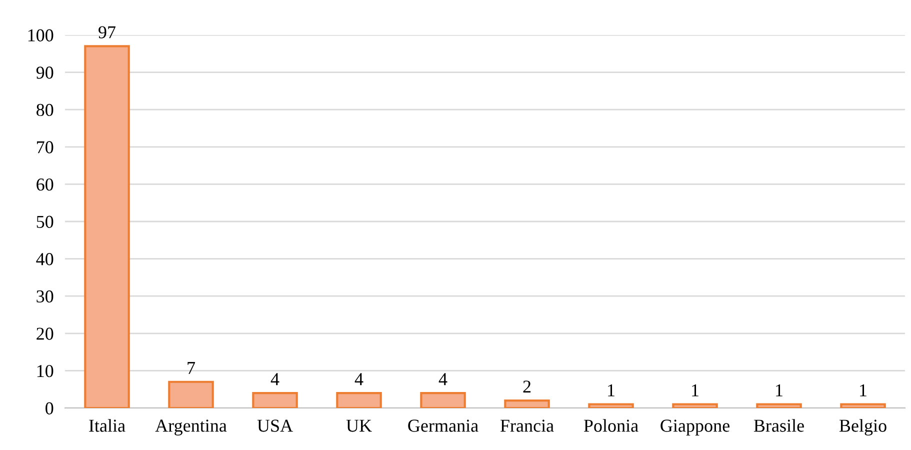 This screenshot has height=450, width=911. What do you see at coordinates (45, 110) in the screenshot?
I see `y-tick-label: 80` at bounding box center [45, 110].